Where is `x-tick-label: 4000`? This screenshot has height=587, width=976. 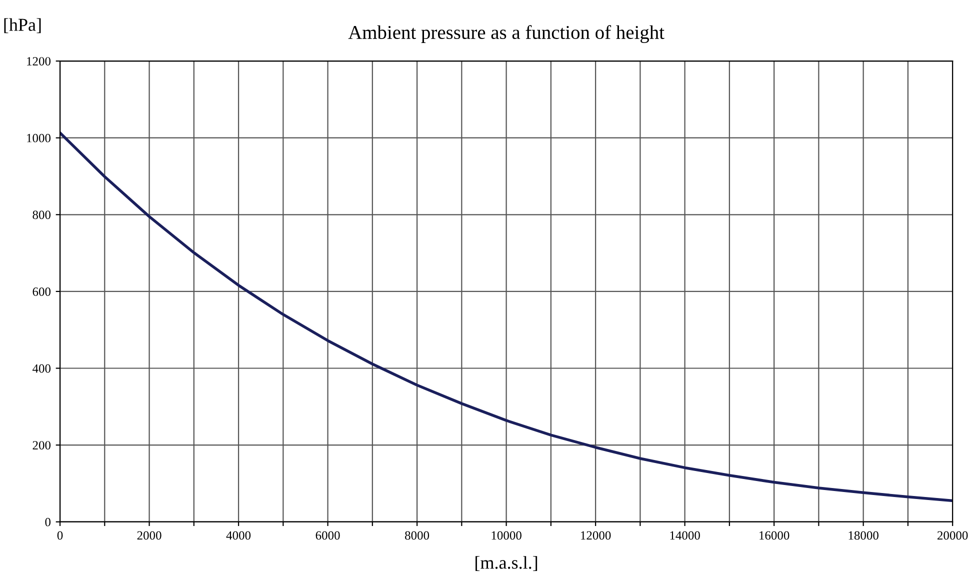 x-tick-label: 4000 is located at coordinates (238, 535).